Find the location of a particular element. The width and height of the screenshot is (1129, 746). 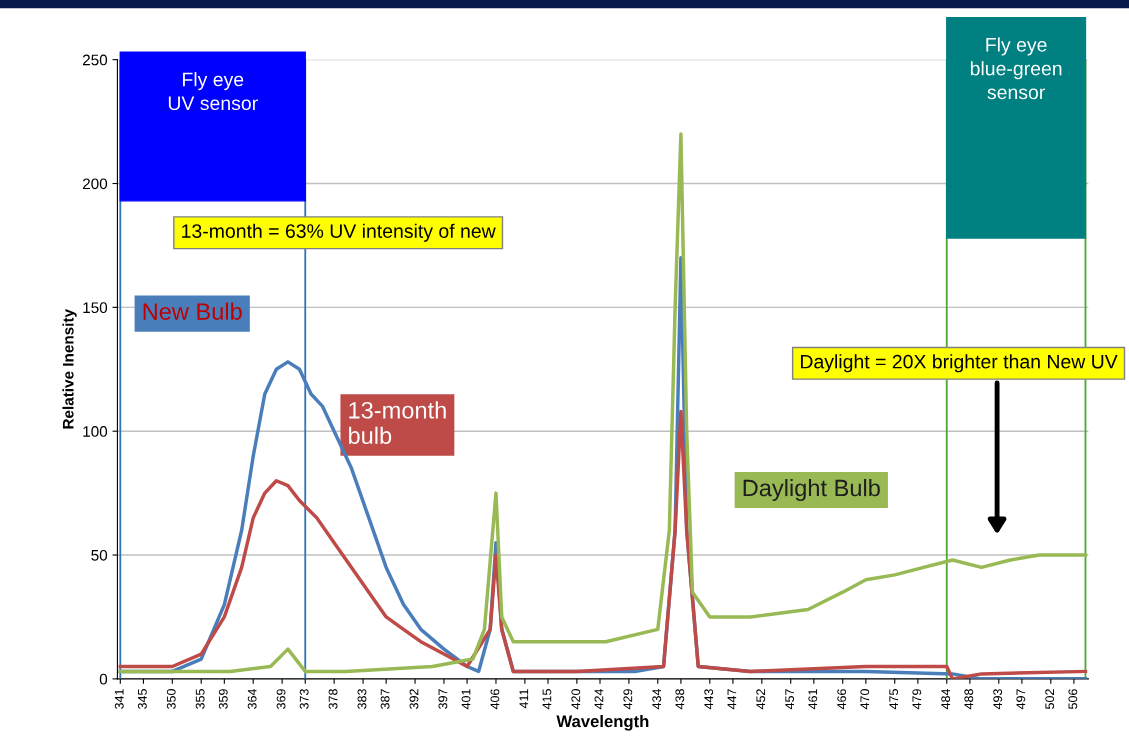

y-axis-title: Relative Inensity is located at coordinates (69, 369).